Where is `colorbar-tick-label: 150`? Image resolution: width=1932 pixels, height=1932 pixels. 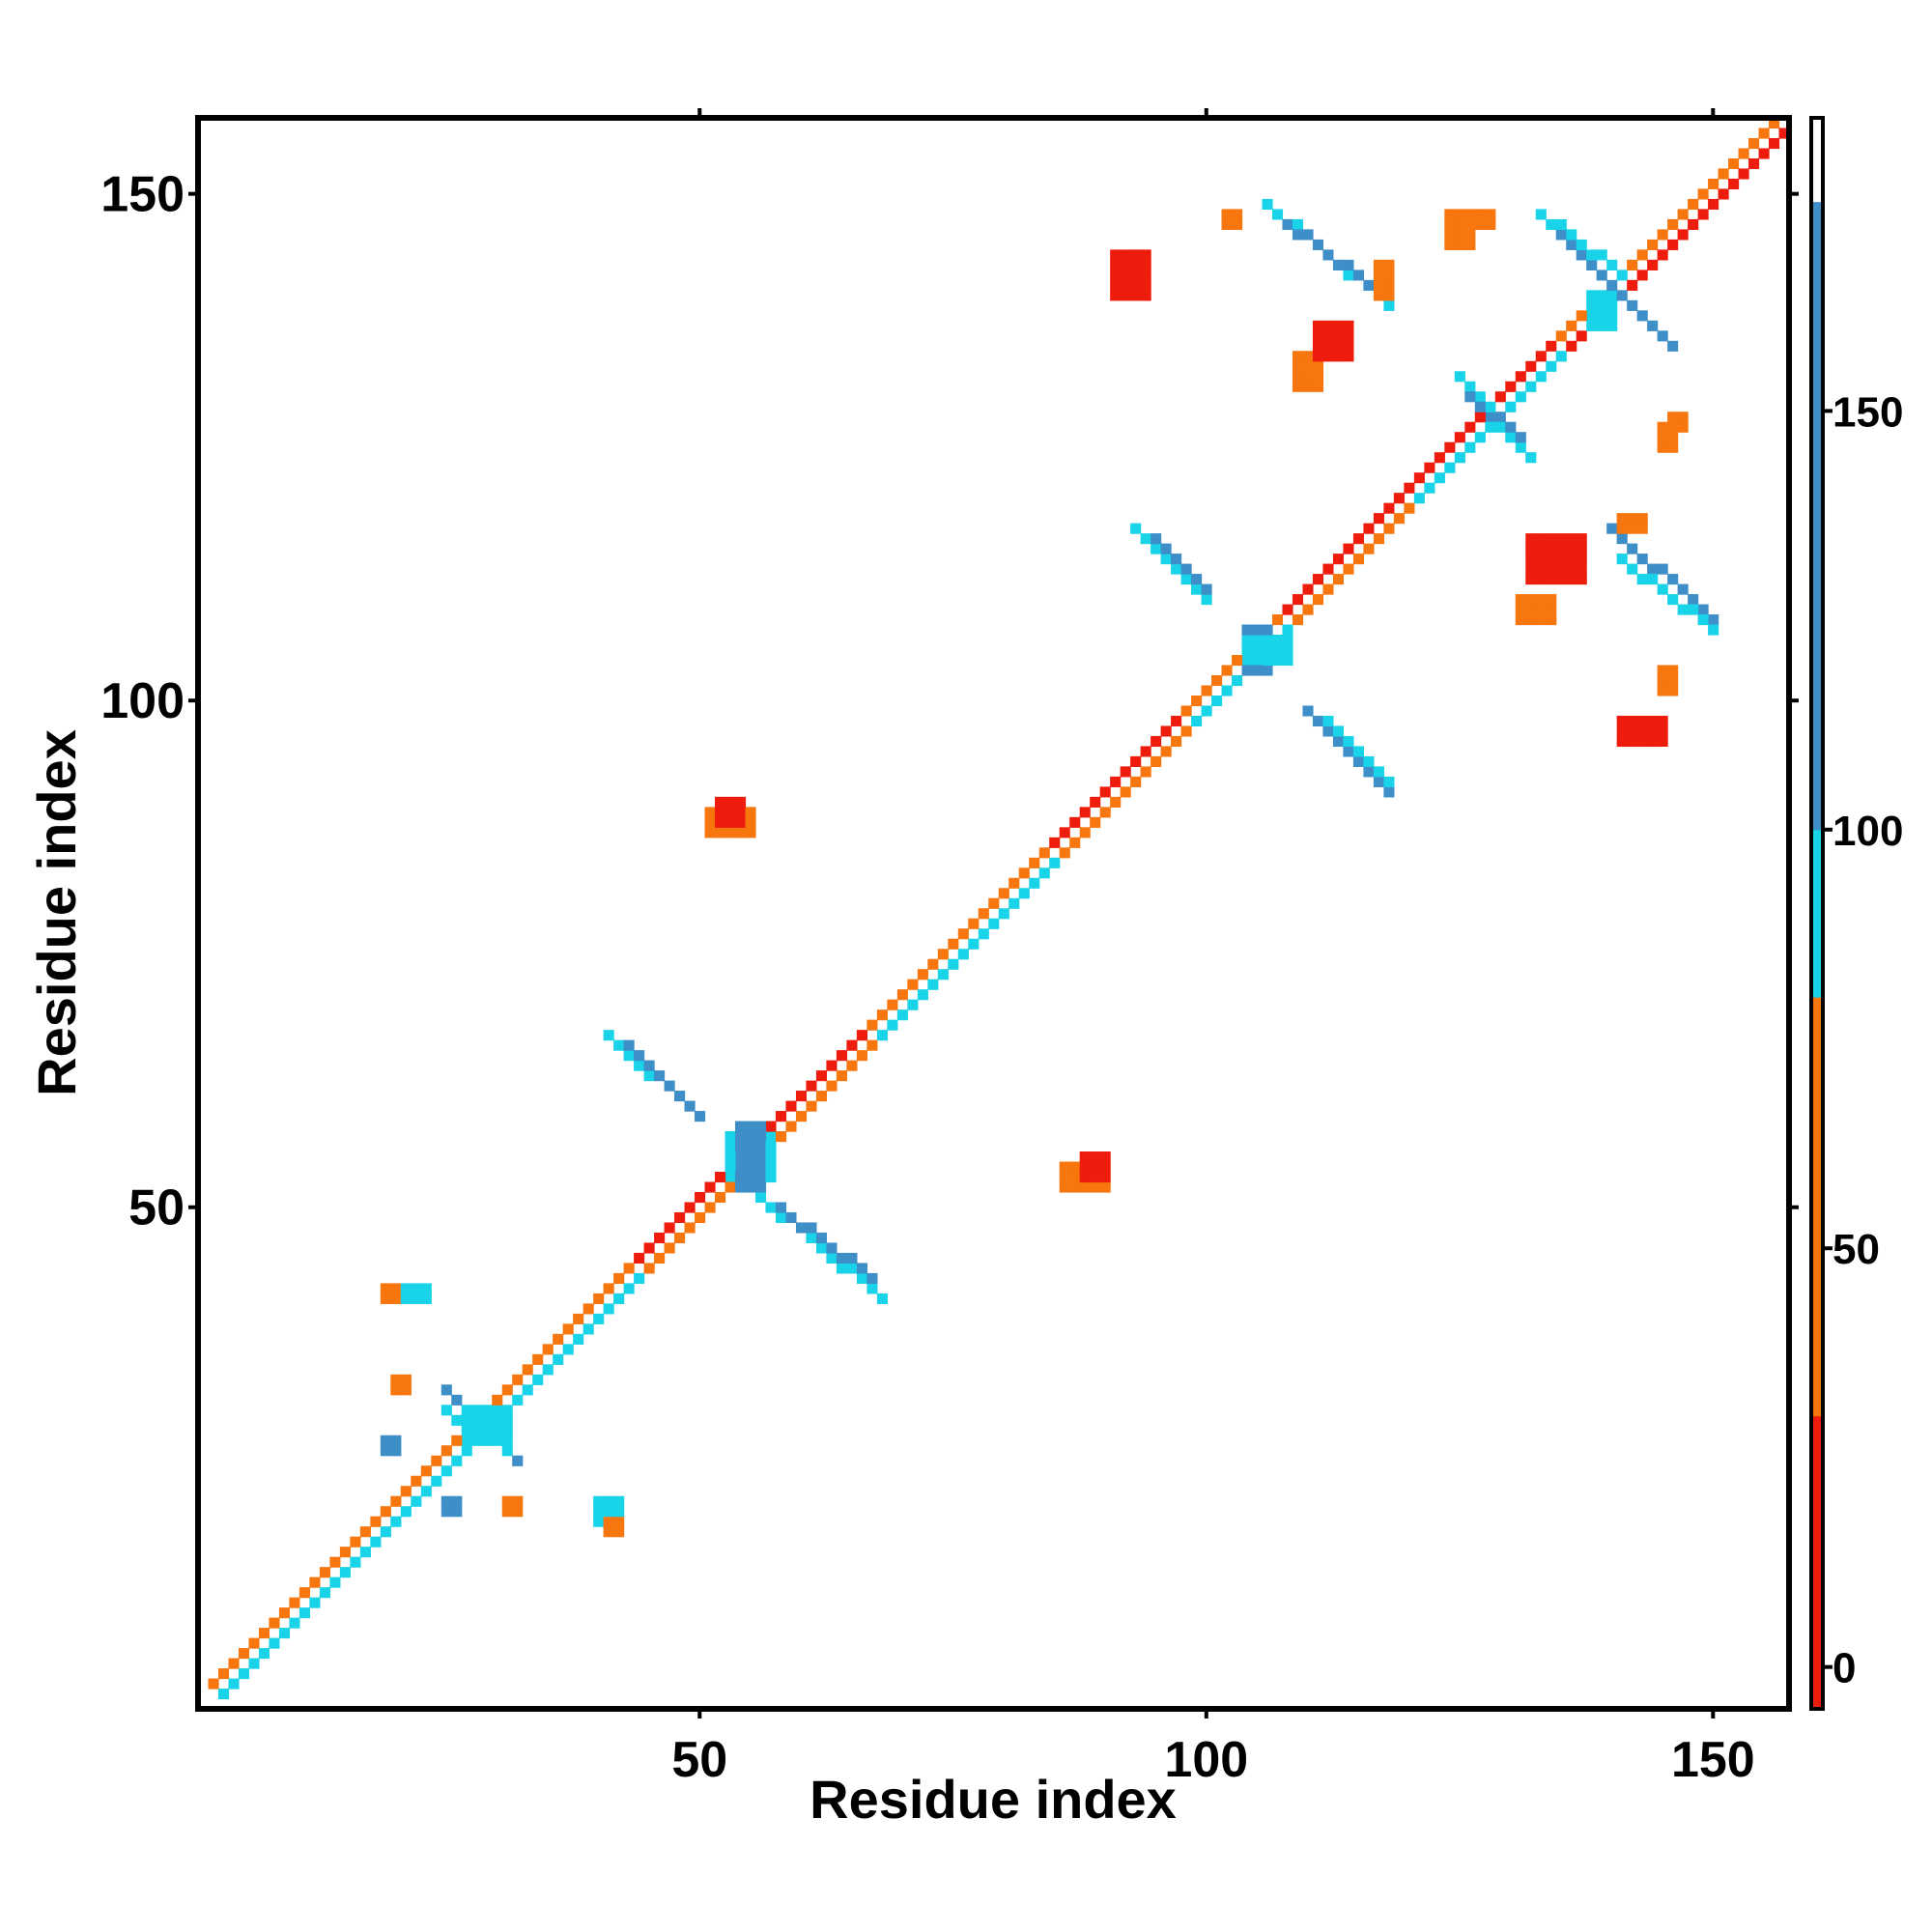
colorbar-tick-label: 150 is located at coordinates (1868, 412).